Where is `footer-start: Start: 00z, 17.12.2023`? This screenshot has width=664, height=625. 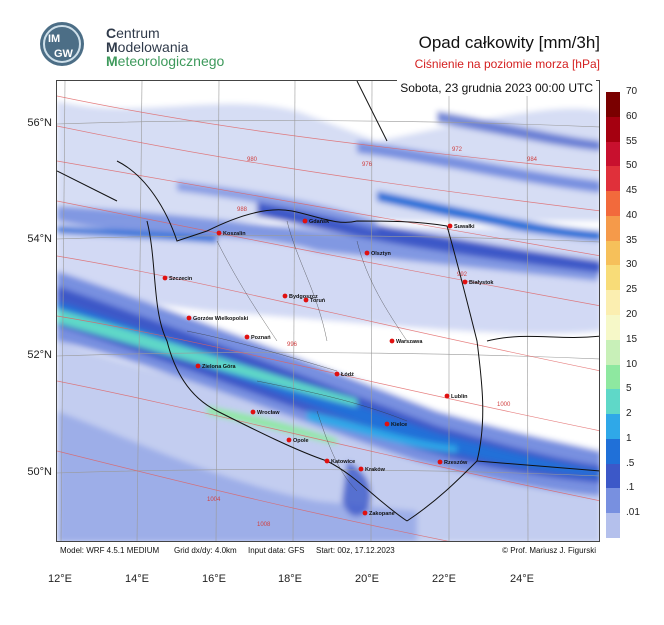 footer-start: Start: 00z, 17.12.2023 is located at coordinates (355, 550).